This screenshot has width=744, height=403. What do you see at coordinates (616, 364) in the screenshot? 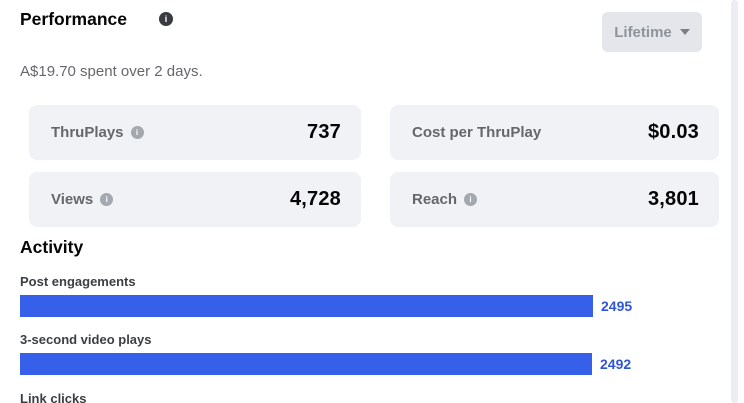
I see `activity-bar-value: 2492` at bounding box center [616, 364].